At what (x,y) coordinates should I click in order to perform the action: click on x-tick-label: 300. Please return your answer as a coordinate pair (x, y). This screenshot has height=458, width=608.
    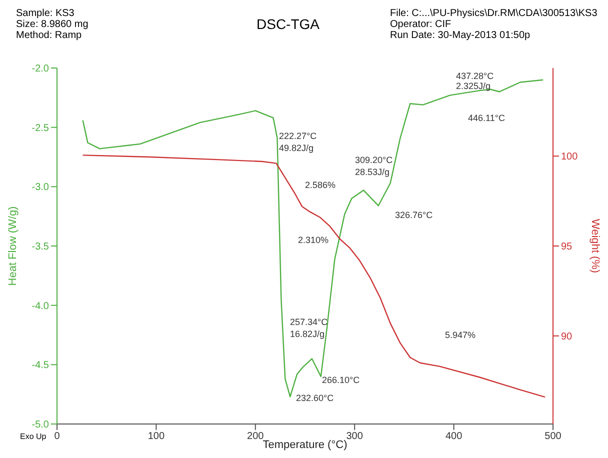
    Looking at the image, I should click on (355, 436).